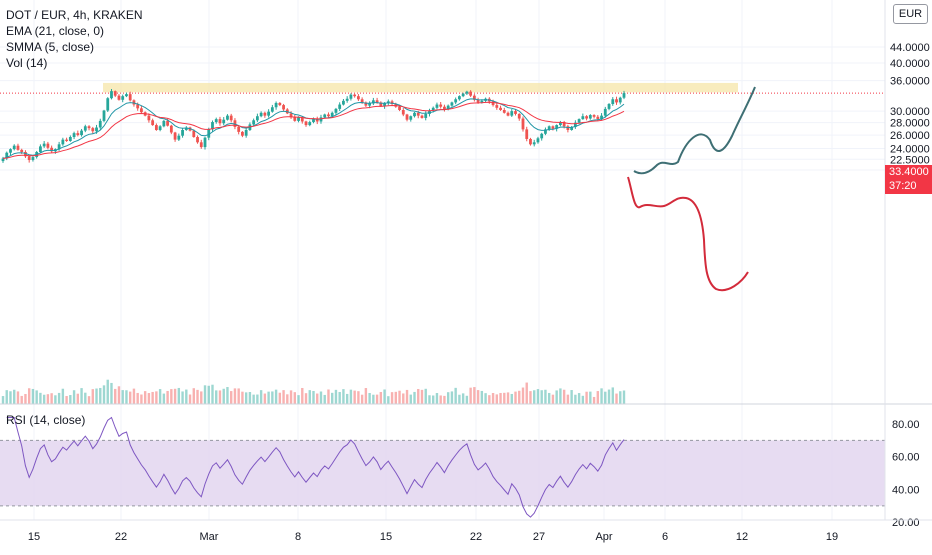 This screenshot has width=932, height=555. What do you see at coordinates (691, 189) in the screenshot?
I see `drawn-projections` at bounding box center [691, 189].